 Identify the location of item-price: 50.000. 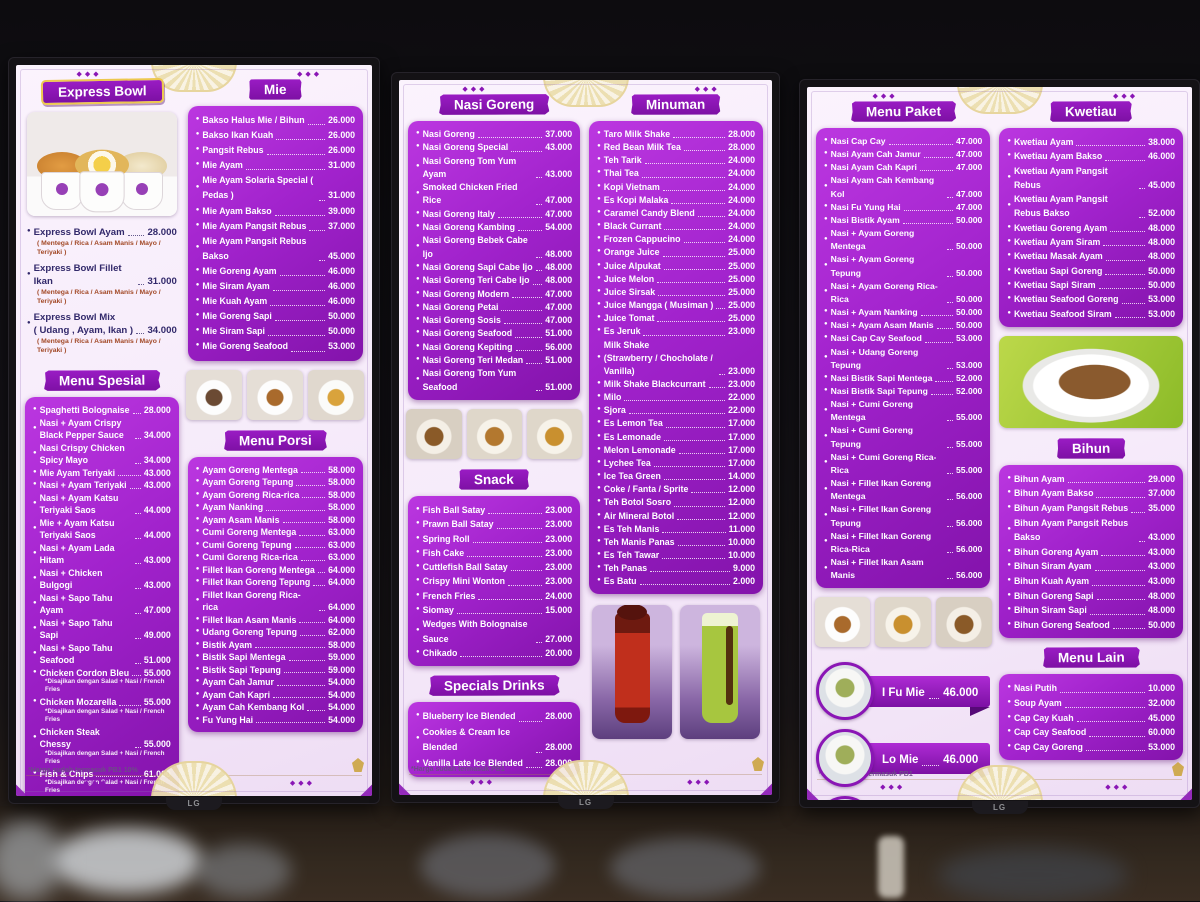
(969, 325).